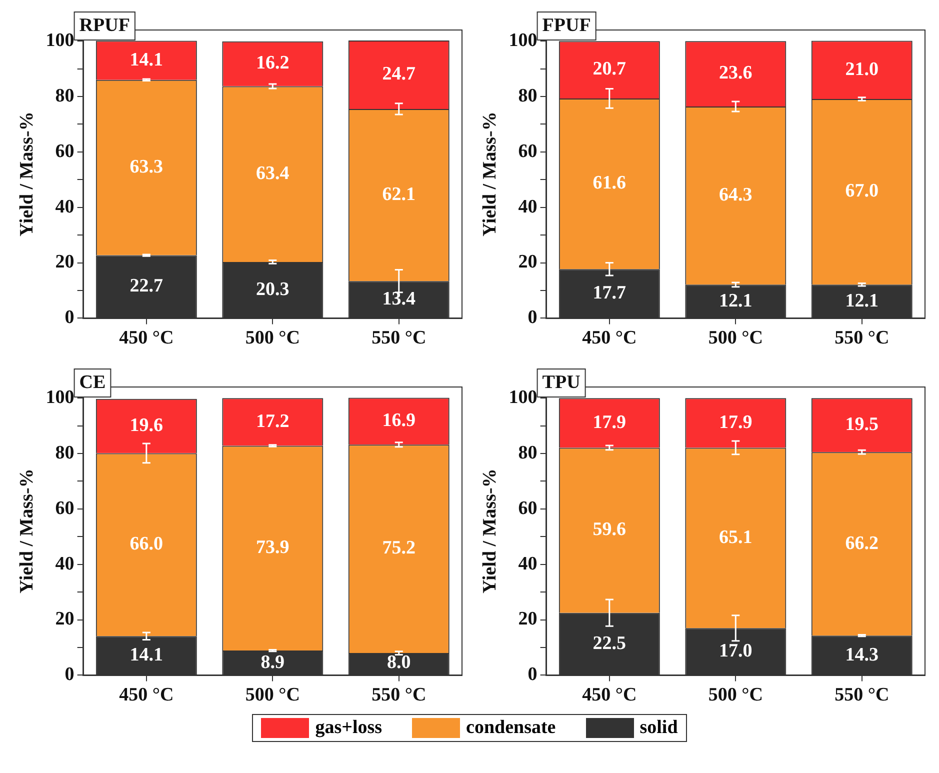 This screenshot has height=773, width=939. What do you see at coordinates (399, 74) in the screenshot?
I see `data-label: 24.7` at bounding box center [399, 74].